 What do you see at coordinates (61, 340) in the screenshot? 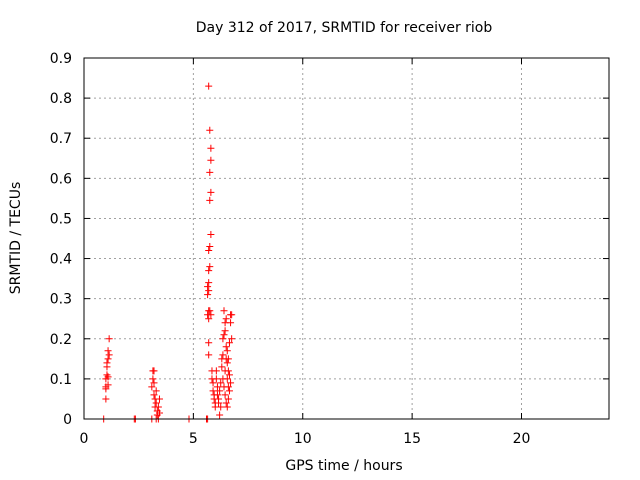
I see `y-tick-label: 0.2` at bounding box center [61, 340].